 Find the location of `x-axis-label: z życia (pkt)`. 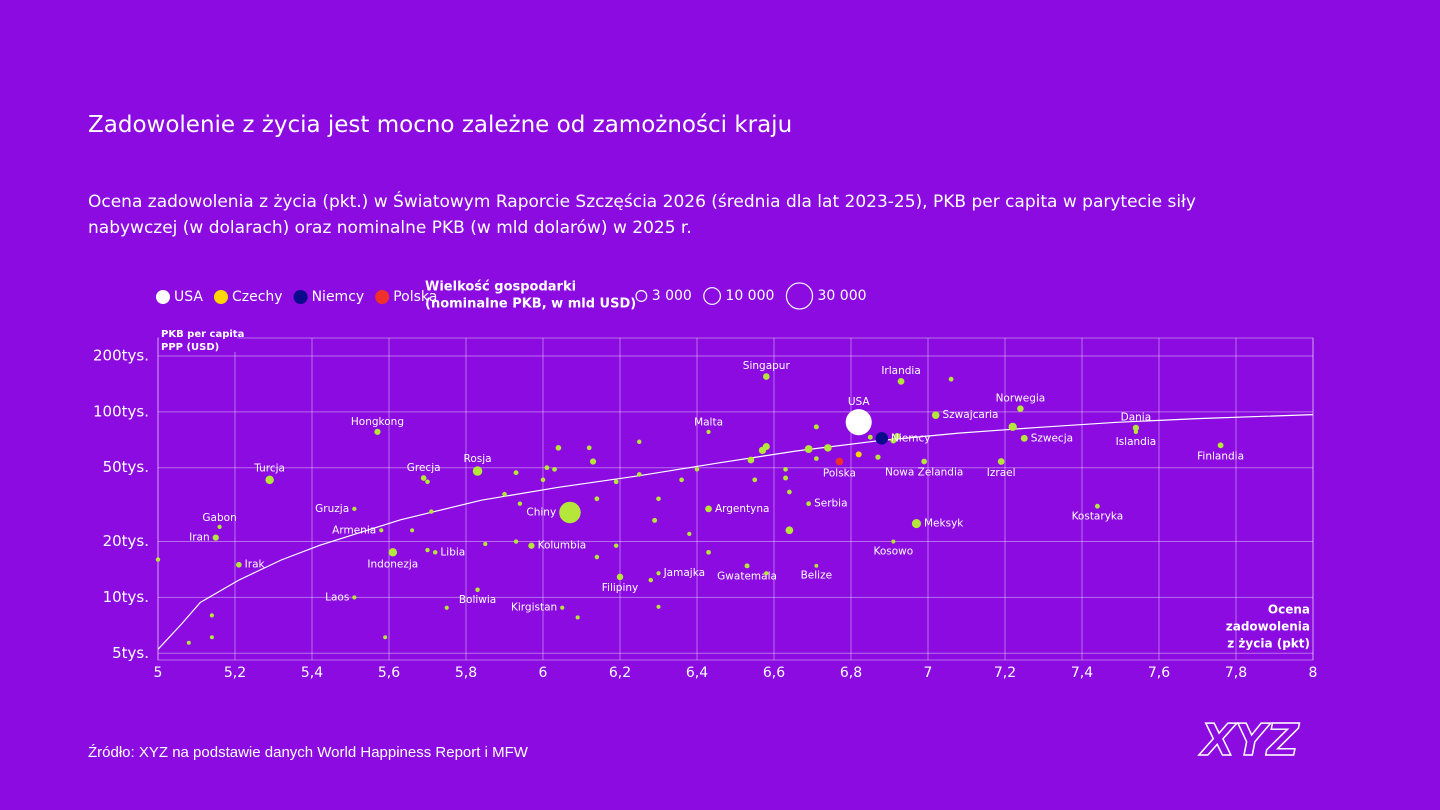

x-axis-label: z życia (pkt) is located at coordinates (1268, 644).